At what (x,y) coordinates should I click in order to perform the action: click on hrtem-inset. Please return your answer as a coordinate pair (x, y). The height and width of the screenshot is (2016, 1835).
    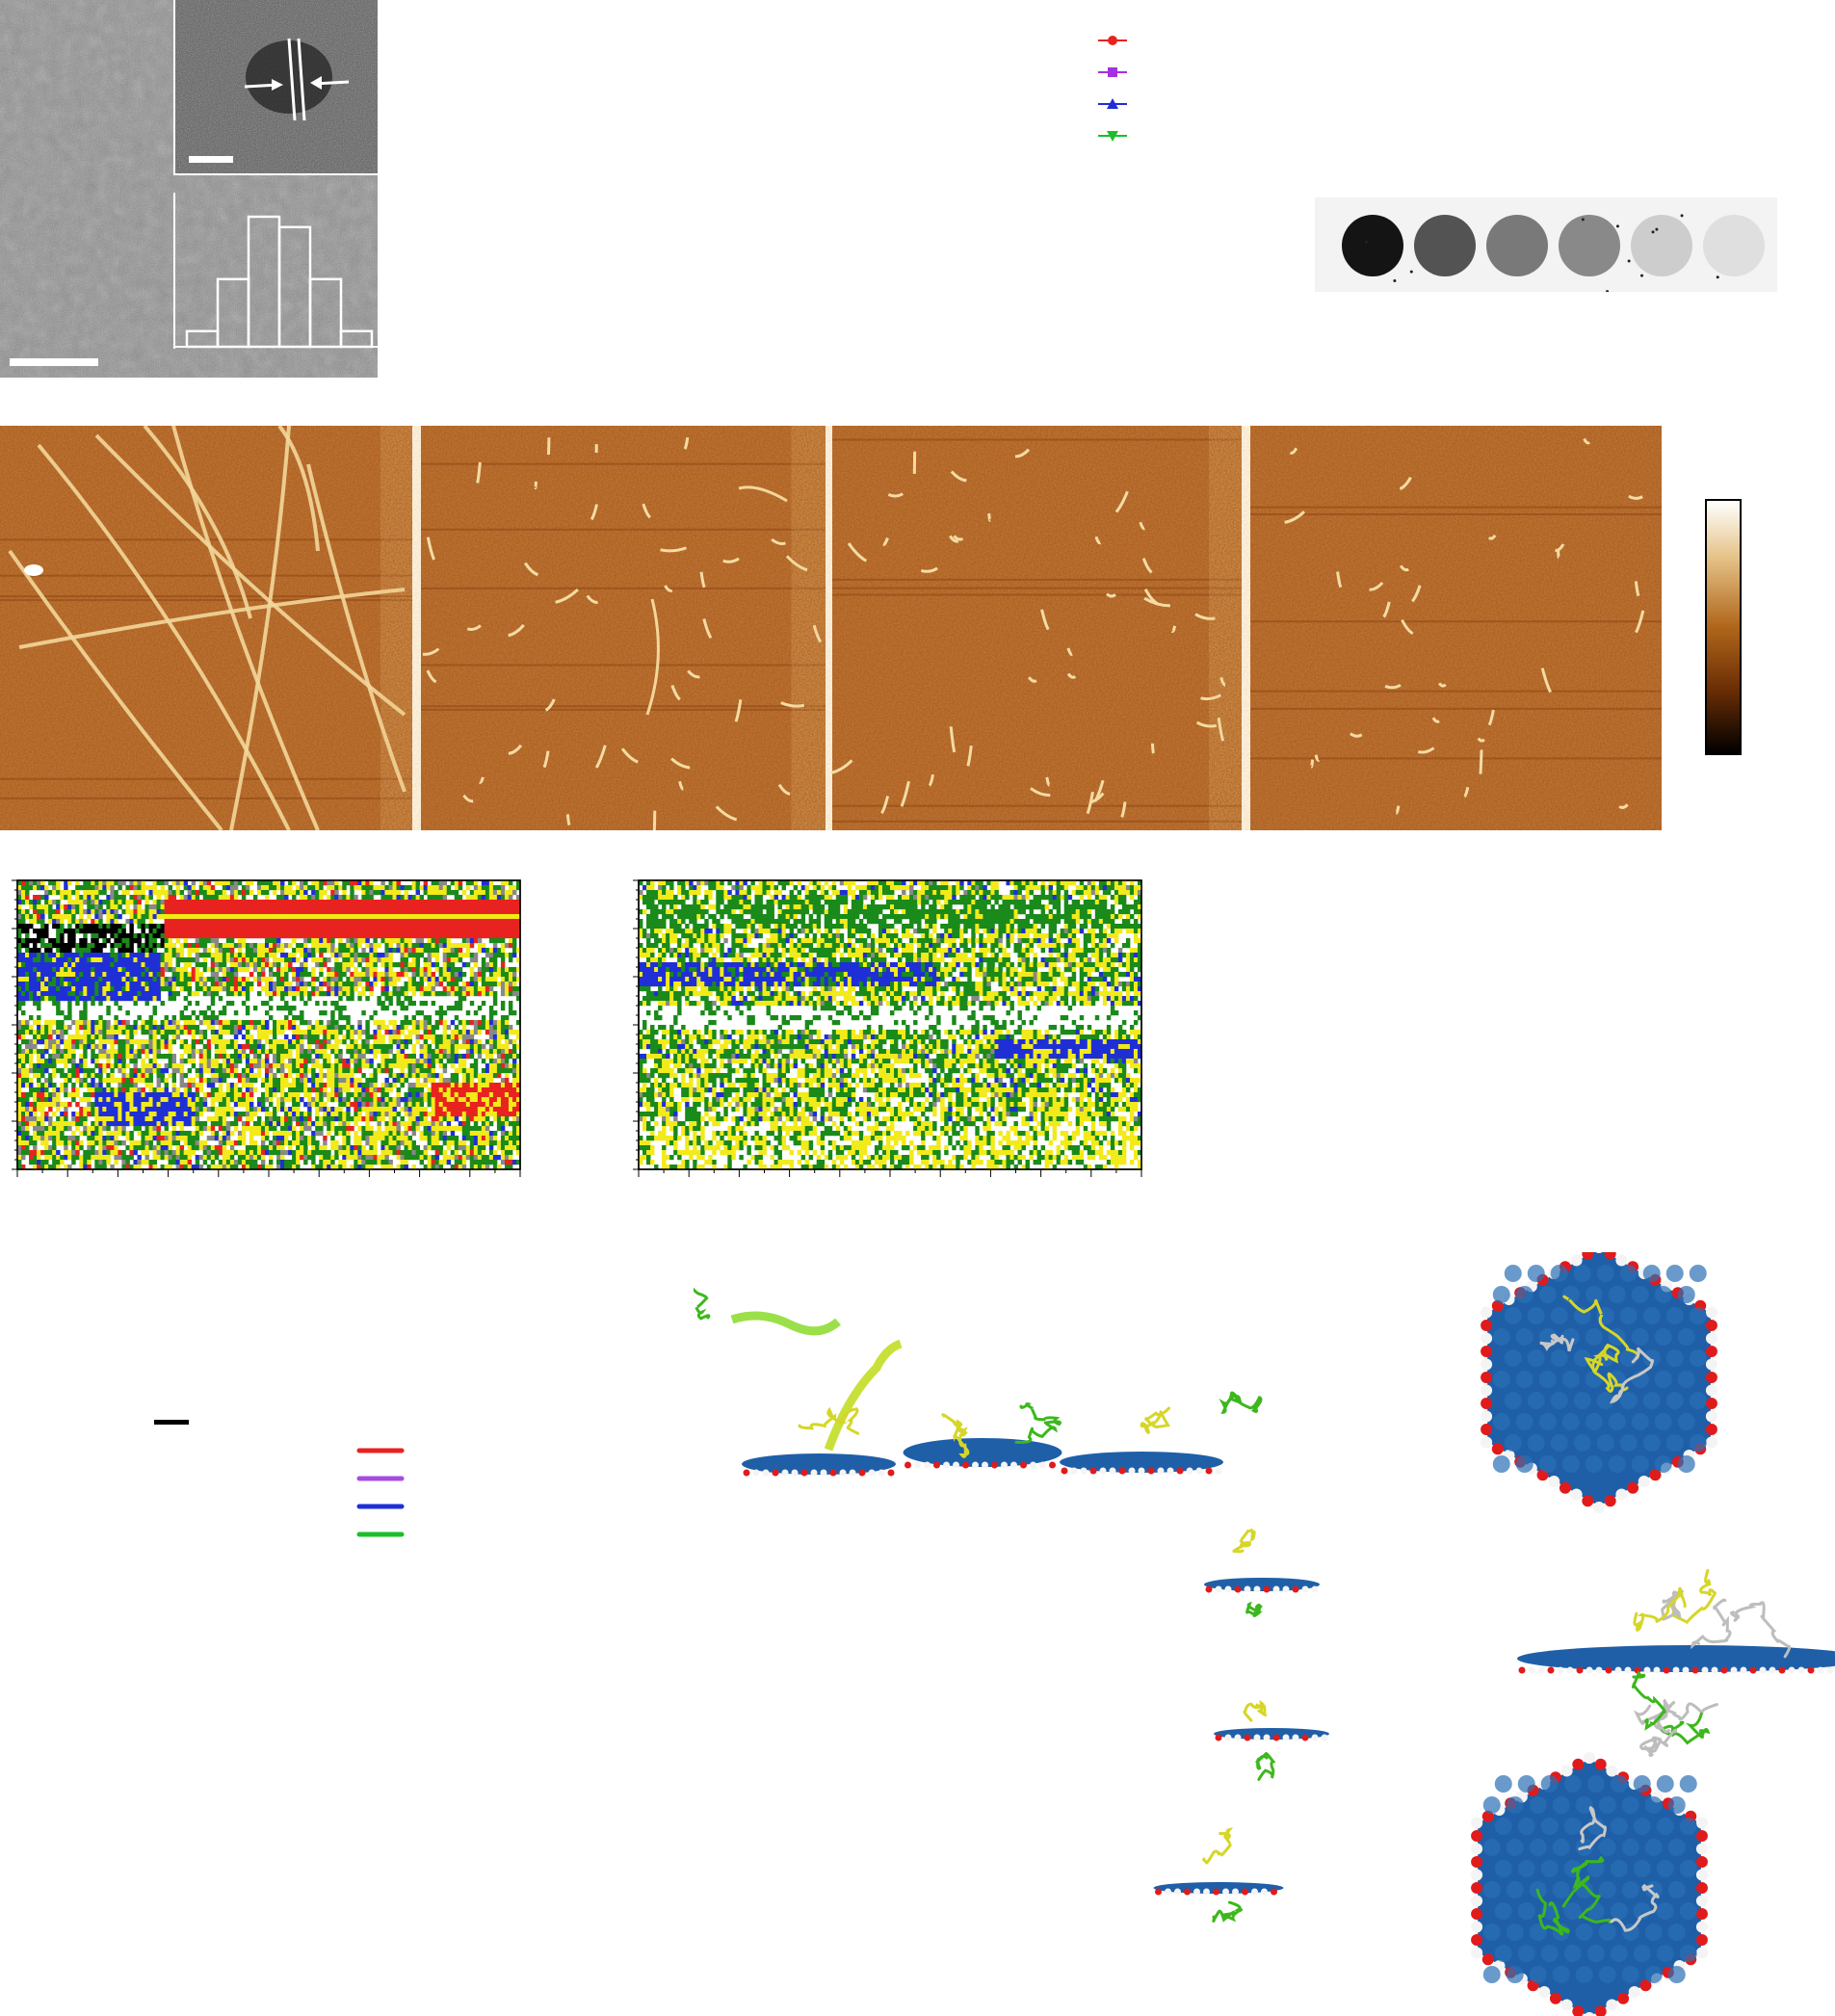
    Looking at the image, I should click on (275, 87).